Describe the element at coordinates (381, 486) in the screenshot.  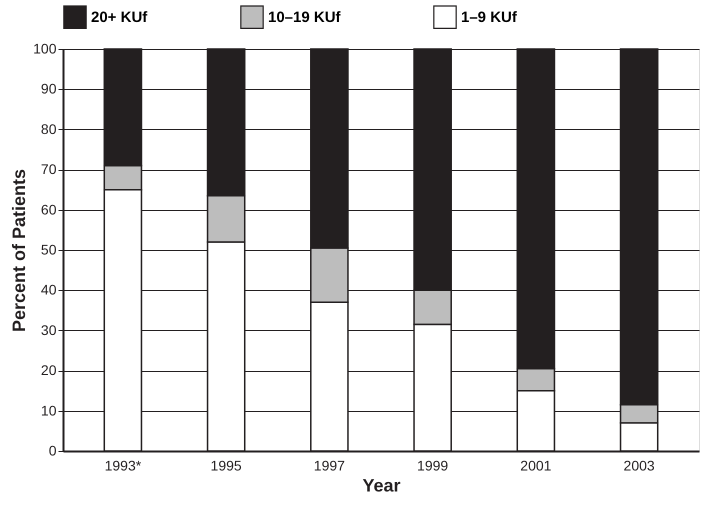
I see `x-axis-title: Year` at that location.